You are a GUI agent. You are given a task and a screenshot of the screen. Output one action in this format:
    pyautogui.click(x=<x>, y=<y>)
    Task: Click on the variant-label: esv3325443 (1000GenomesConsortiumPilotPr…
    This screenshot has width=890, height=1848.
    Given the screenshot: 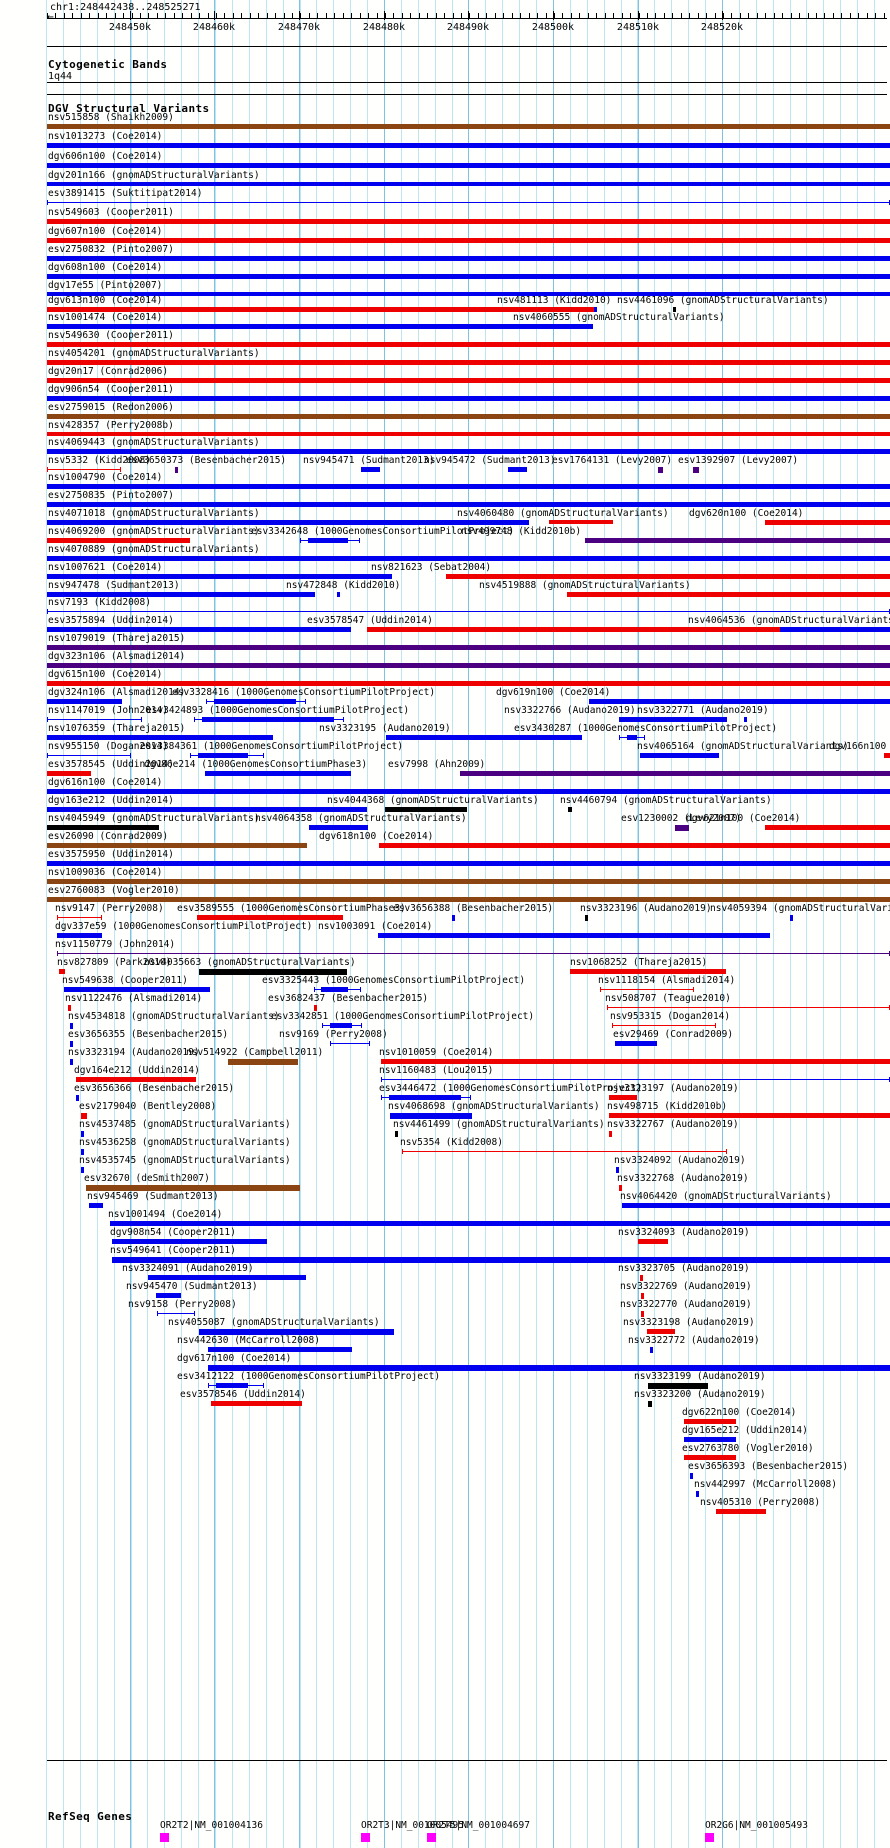 What is the action you would take?
    pyautogui.click(x=394, y=980)
    